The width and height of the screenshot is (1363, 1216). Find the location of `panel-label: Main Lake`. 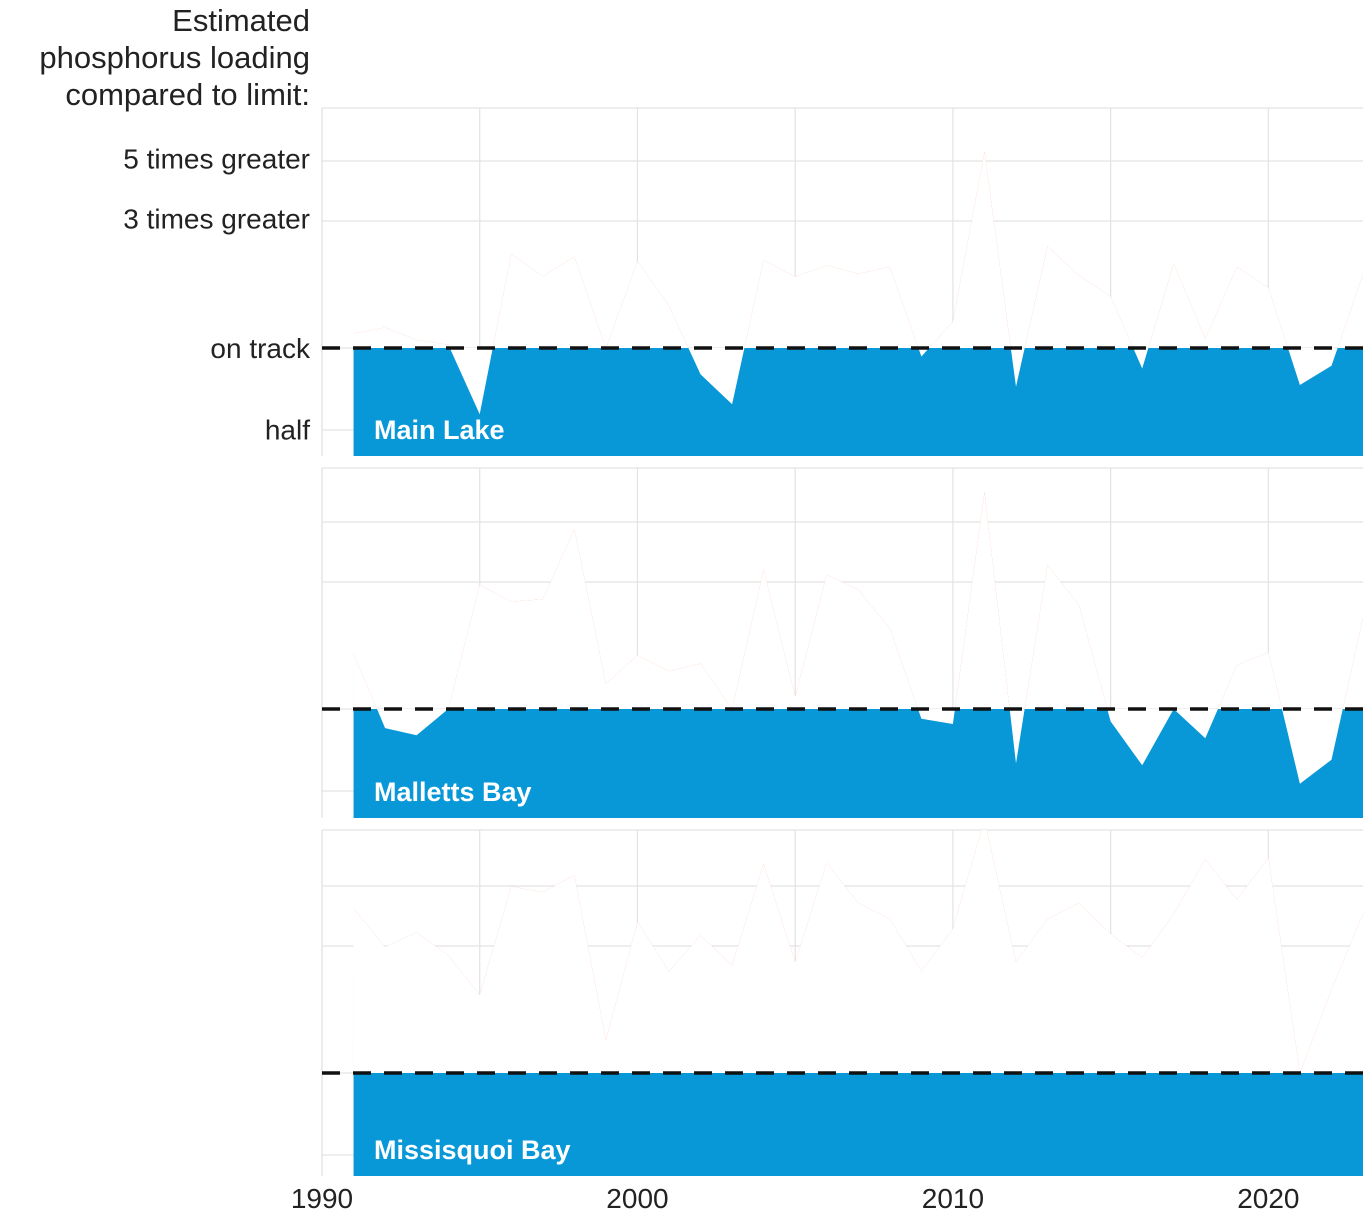

panel-label: Main Lake is located at coordinates (439, 430).